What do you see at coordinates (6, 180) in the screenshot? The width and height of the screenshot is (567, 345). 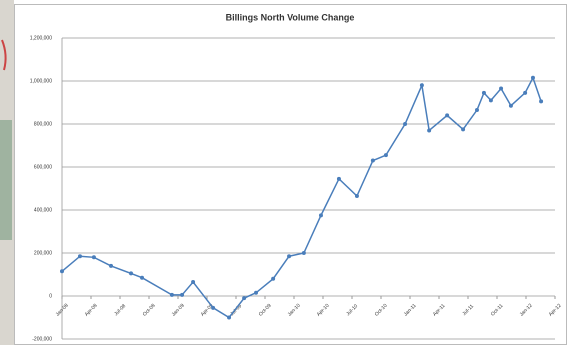 I see `background-image` at bounding box center [6, 180].